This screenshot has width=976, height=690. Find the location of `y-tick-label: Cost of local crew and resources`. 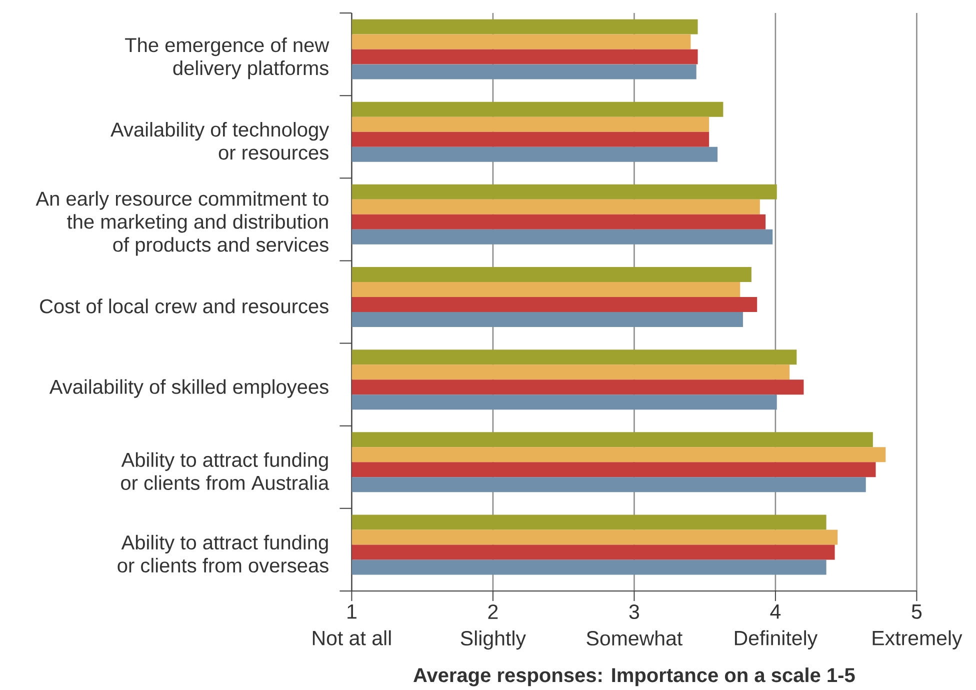

y-tick-label: Cost of local crew and resources is located at coordinates (184, 306).